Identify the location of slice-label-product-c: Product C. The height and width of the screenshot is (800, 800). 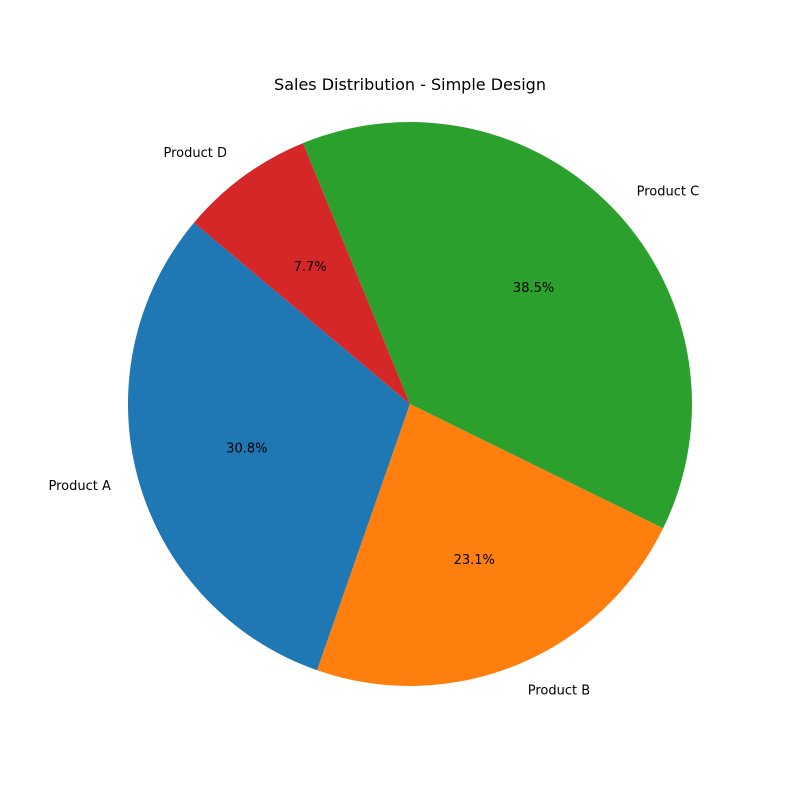
(668, 192).